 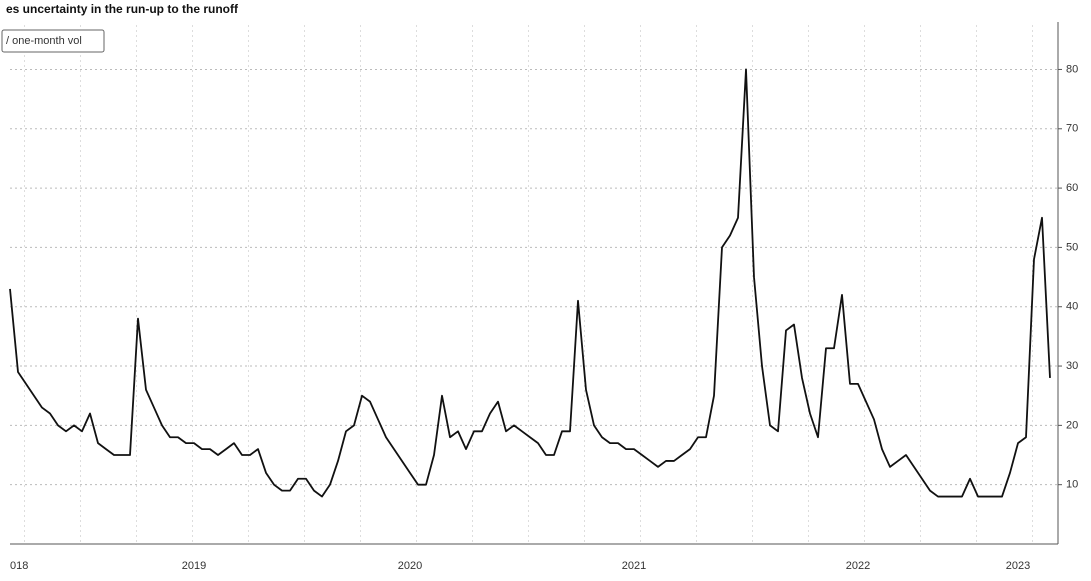 What do you see at coordinates (1072, 307) in the screenshot?
I see `y-tick-label: 40` at bounding box center [1072, 307].